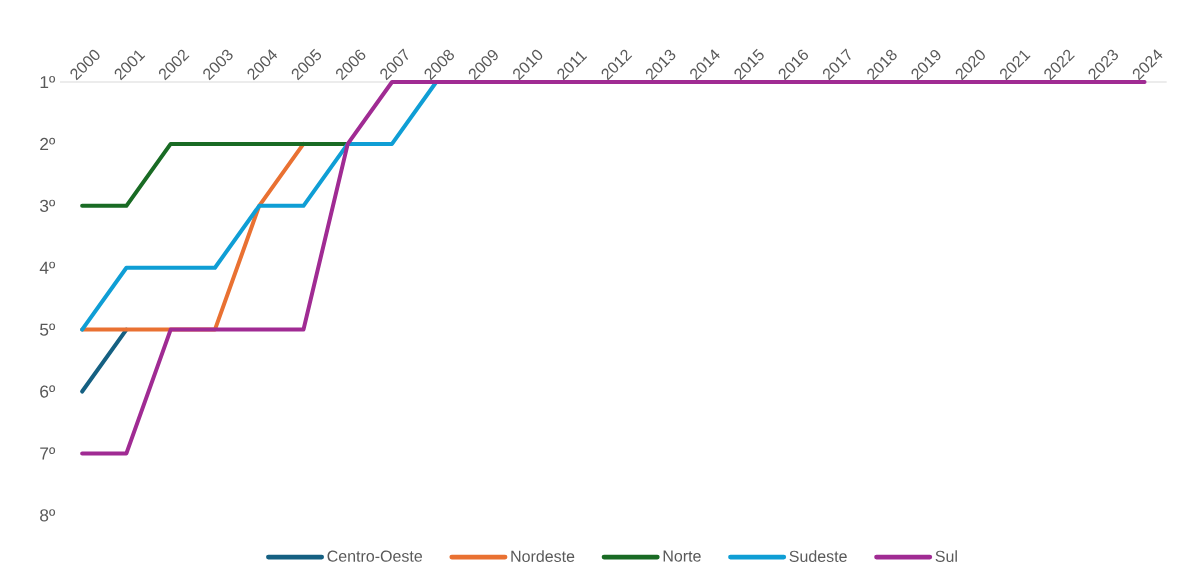  Describe the element at coordinates (48, 515) in the screenshot. I see `y-tick-label: 8º` at that location.